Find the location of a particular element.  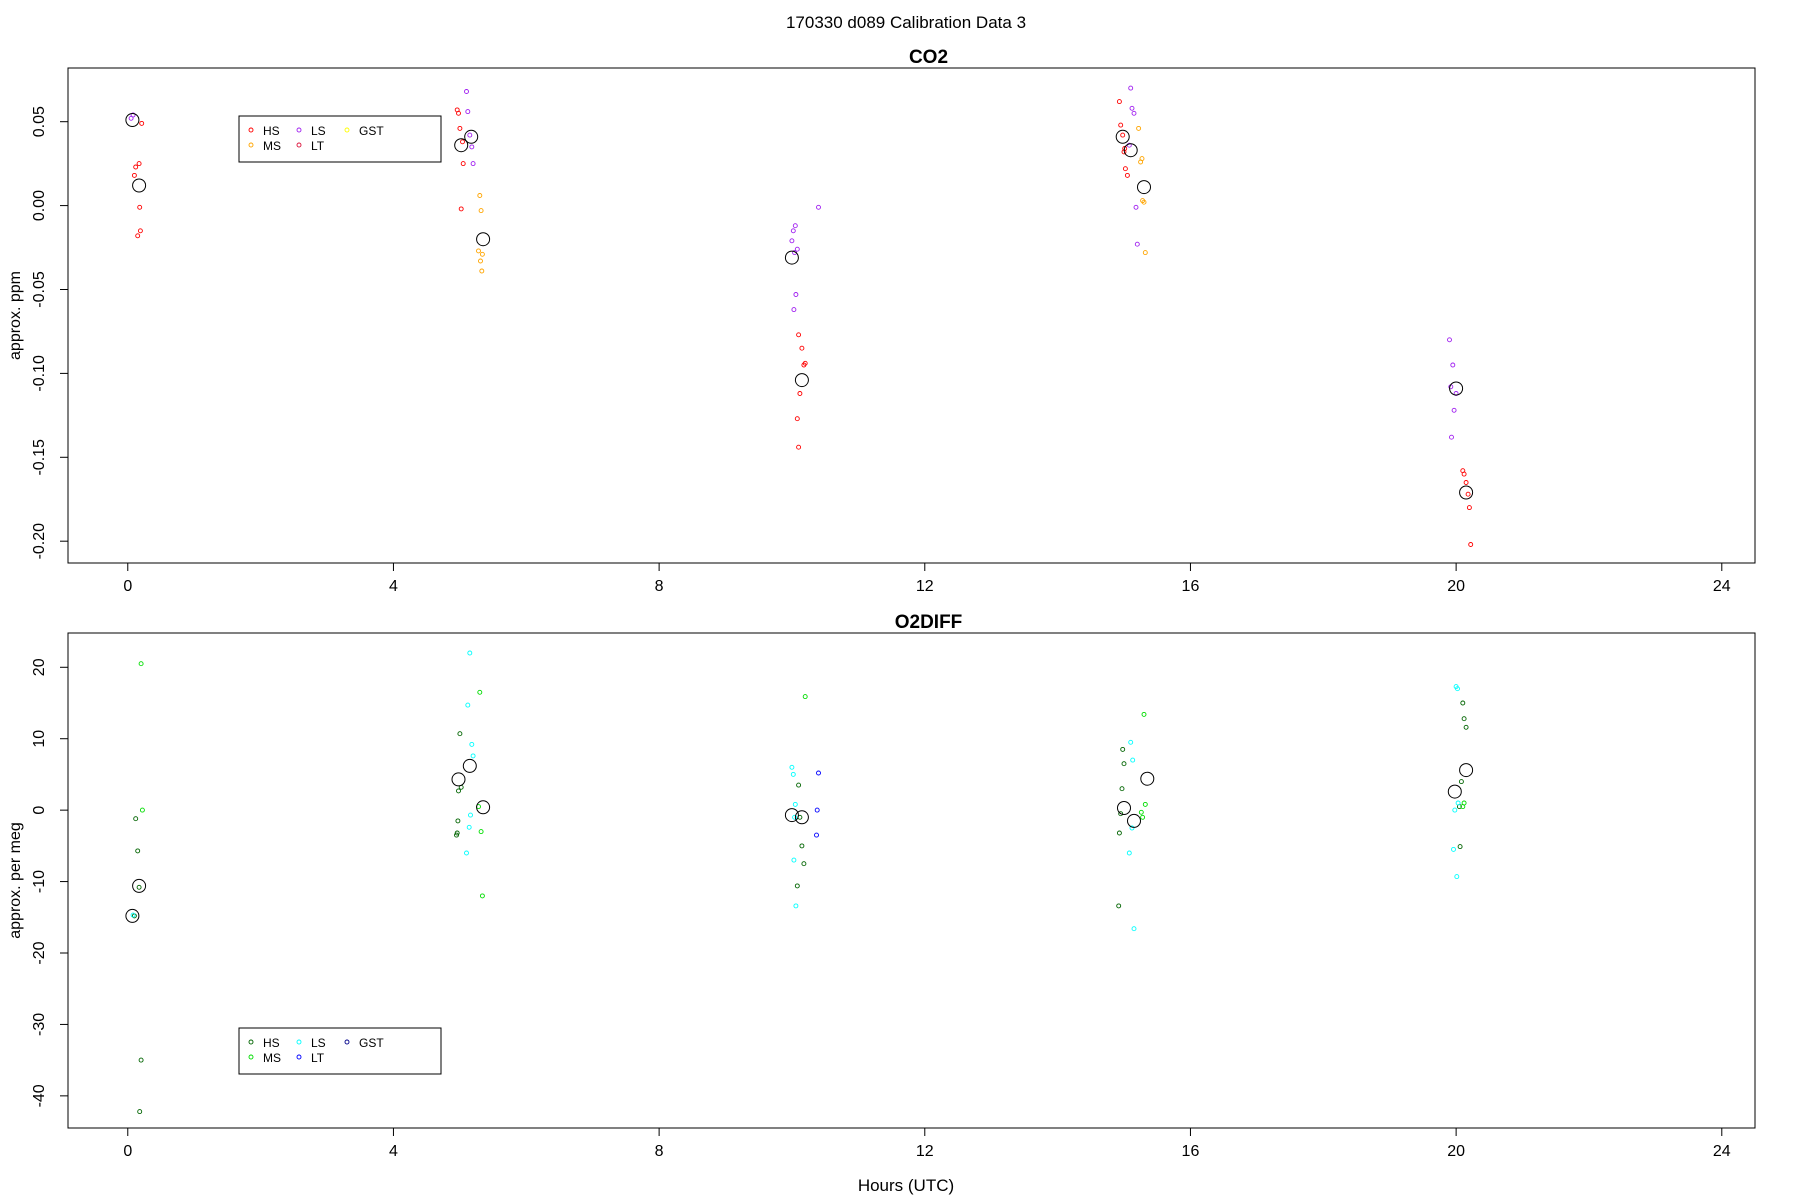

y-tick-label: -40 is located at coordinates (39, 1095).